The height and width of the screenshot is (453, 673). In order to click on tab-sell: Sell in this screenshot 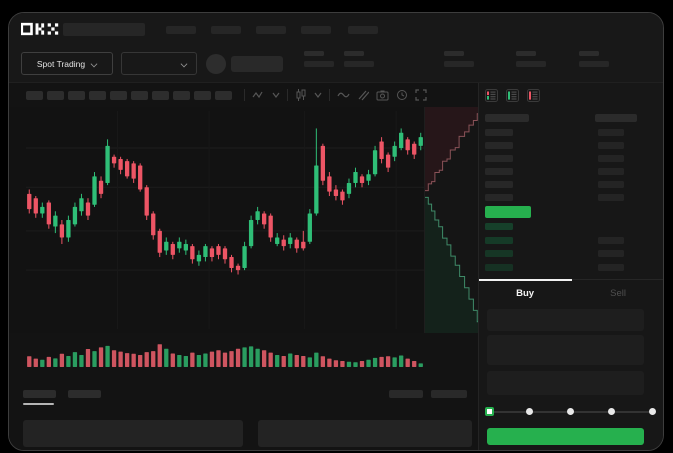, I will do `click(618, 293)`.